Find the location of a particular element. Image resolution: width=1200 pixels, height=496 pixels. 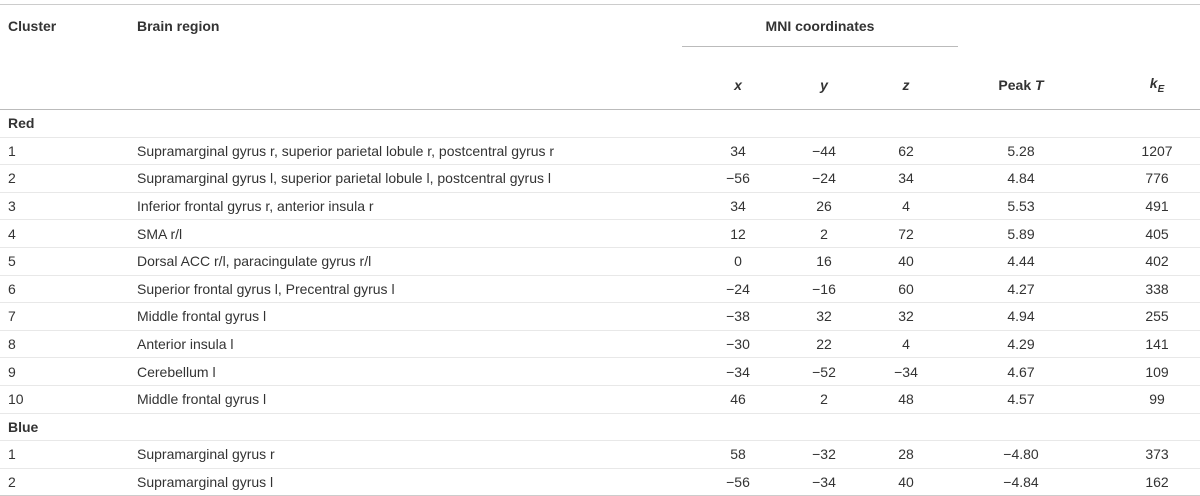

data-row: 2 Supramarginal gyrus l −56 −34 40 −4.84 162 is located at coordinates (600, 482).